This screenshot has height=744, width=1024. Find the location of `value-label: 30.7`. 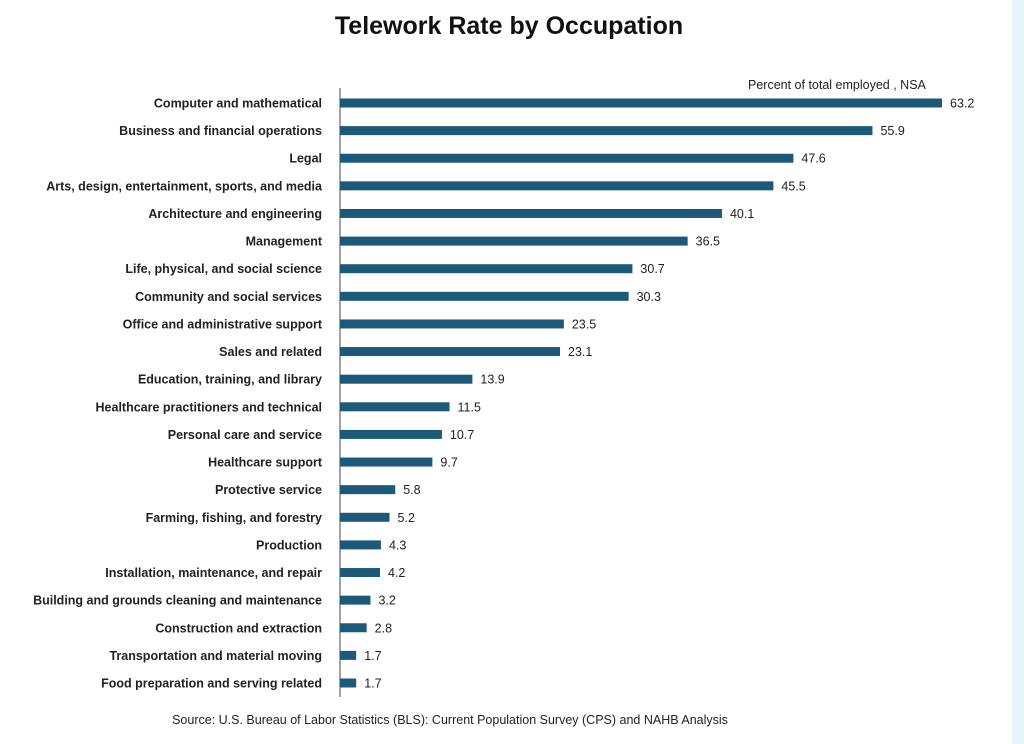

value-label: 30.7 is located at coordinates (652, 269).